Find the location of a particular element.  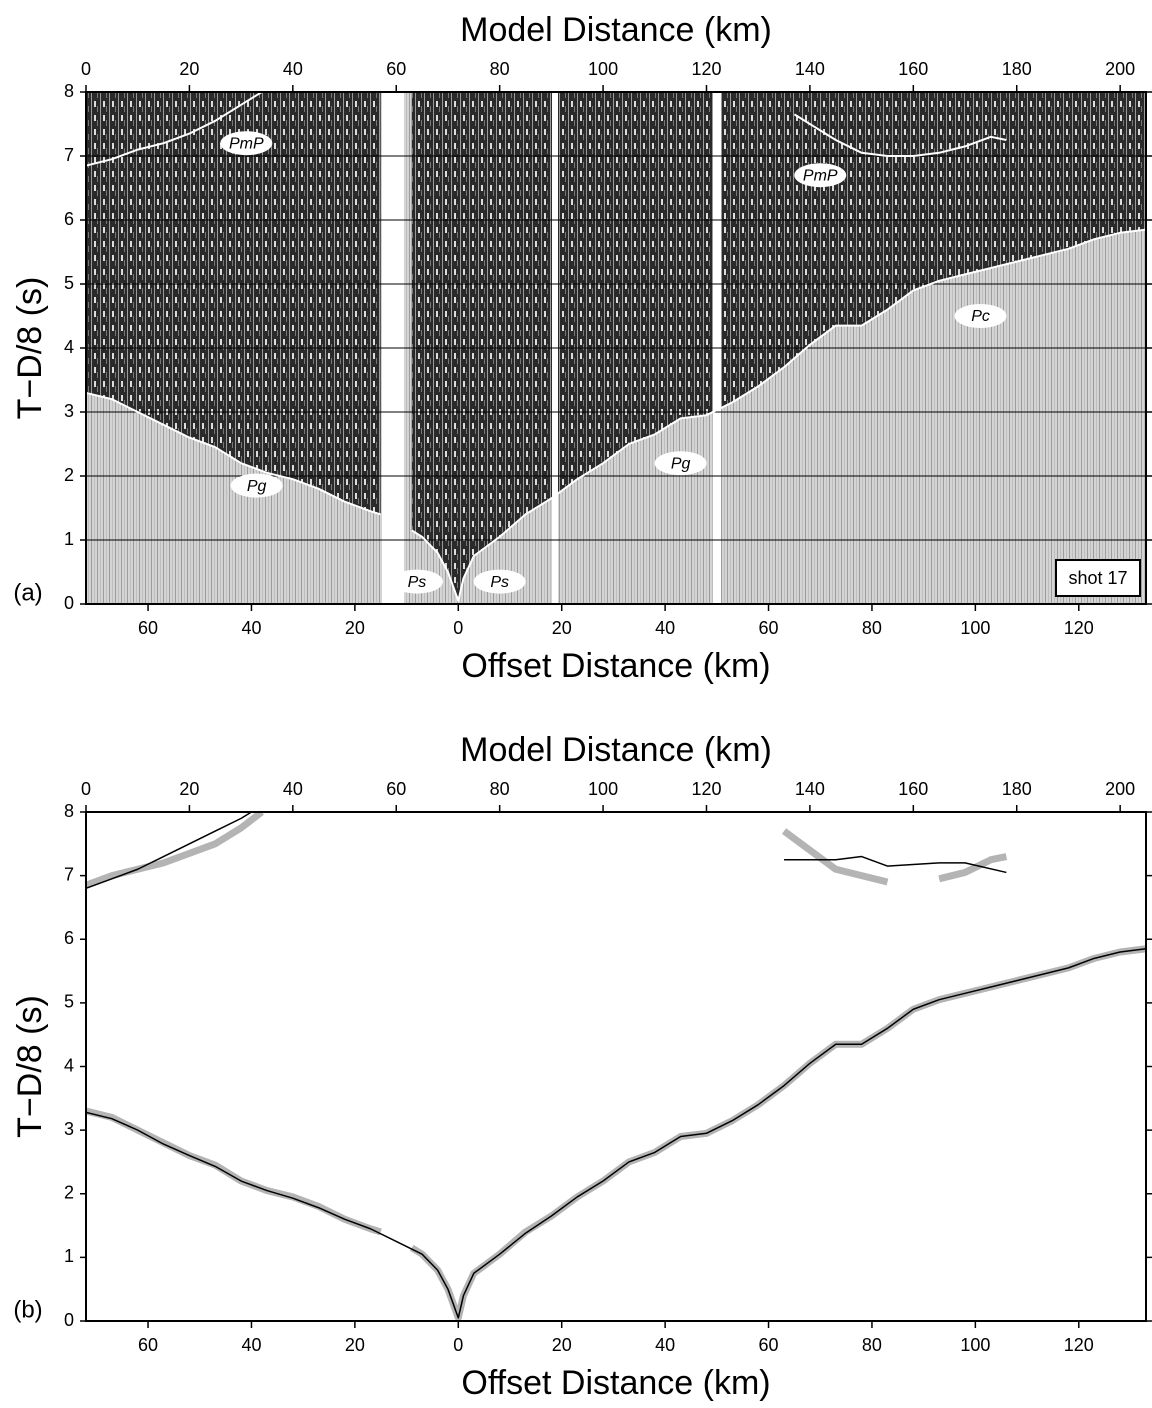

phase-label: Pc is located at coordinates (980, 316).